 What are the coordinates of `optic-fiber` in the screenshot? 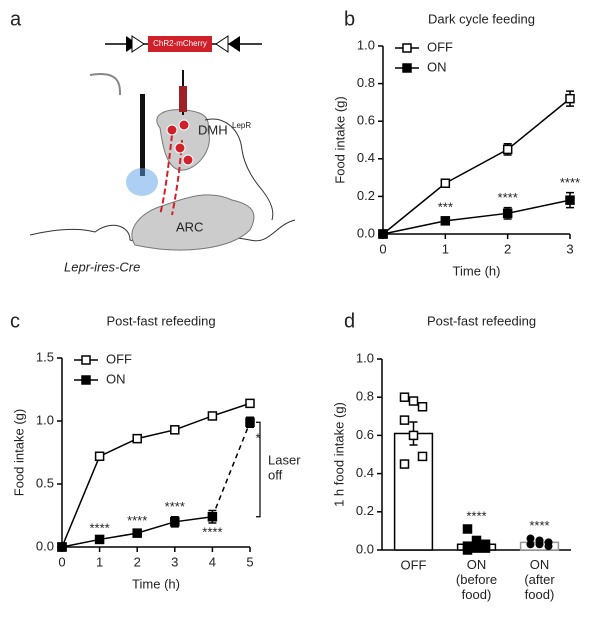 It's located at (142, 135).